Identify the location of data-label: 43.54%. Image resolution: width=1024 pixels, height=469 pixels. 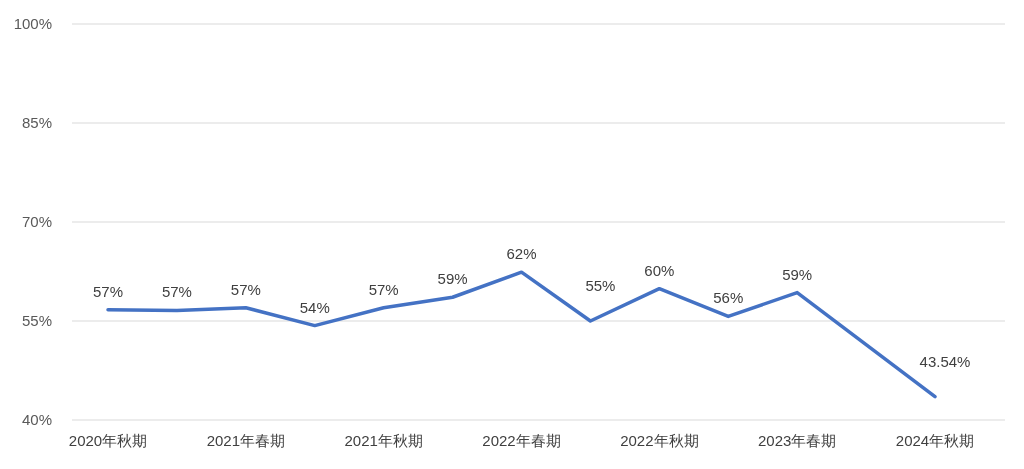
(945, 361).